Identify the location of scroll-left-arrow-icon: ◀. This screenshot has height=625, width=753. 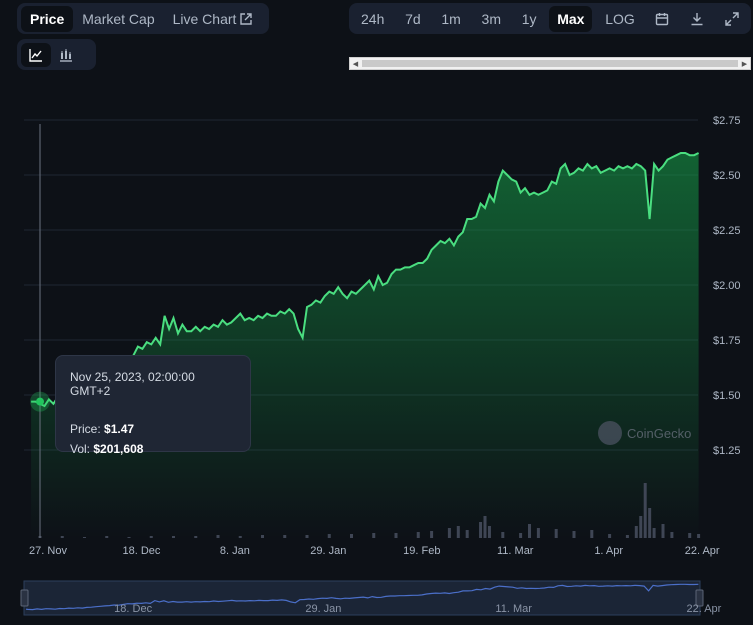
(355, 64).